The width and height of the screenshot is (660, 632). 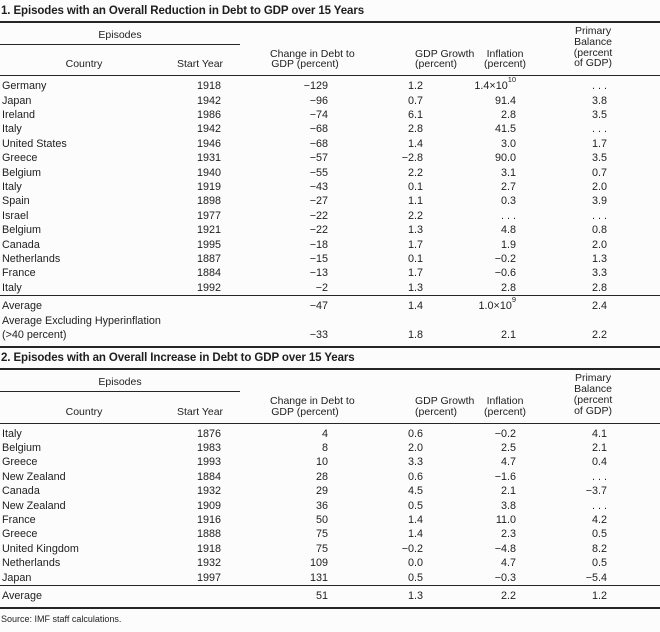 What do you see at coordinates (330, 549) in the screenshot?
I see `table-row: United Kingdom 1918 75 −0.2 −4.8 8.2` at bounding box center [330, 549].